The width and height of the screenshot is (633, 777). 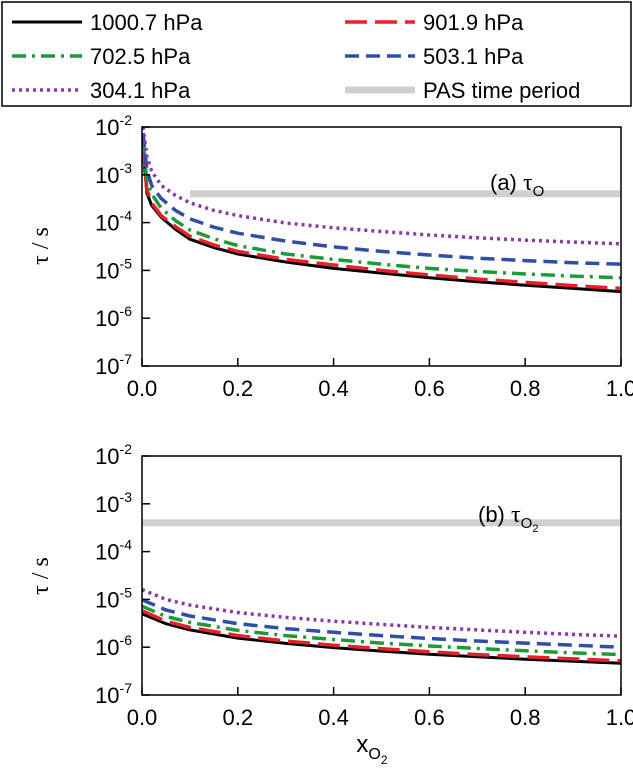 I want to click on legend-entry: 304.1 hPa, so click(x=101, y=90).